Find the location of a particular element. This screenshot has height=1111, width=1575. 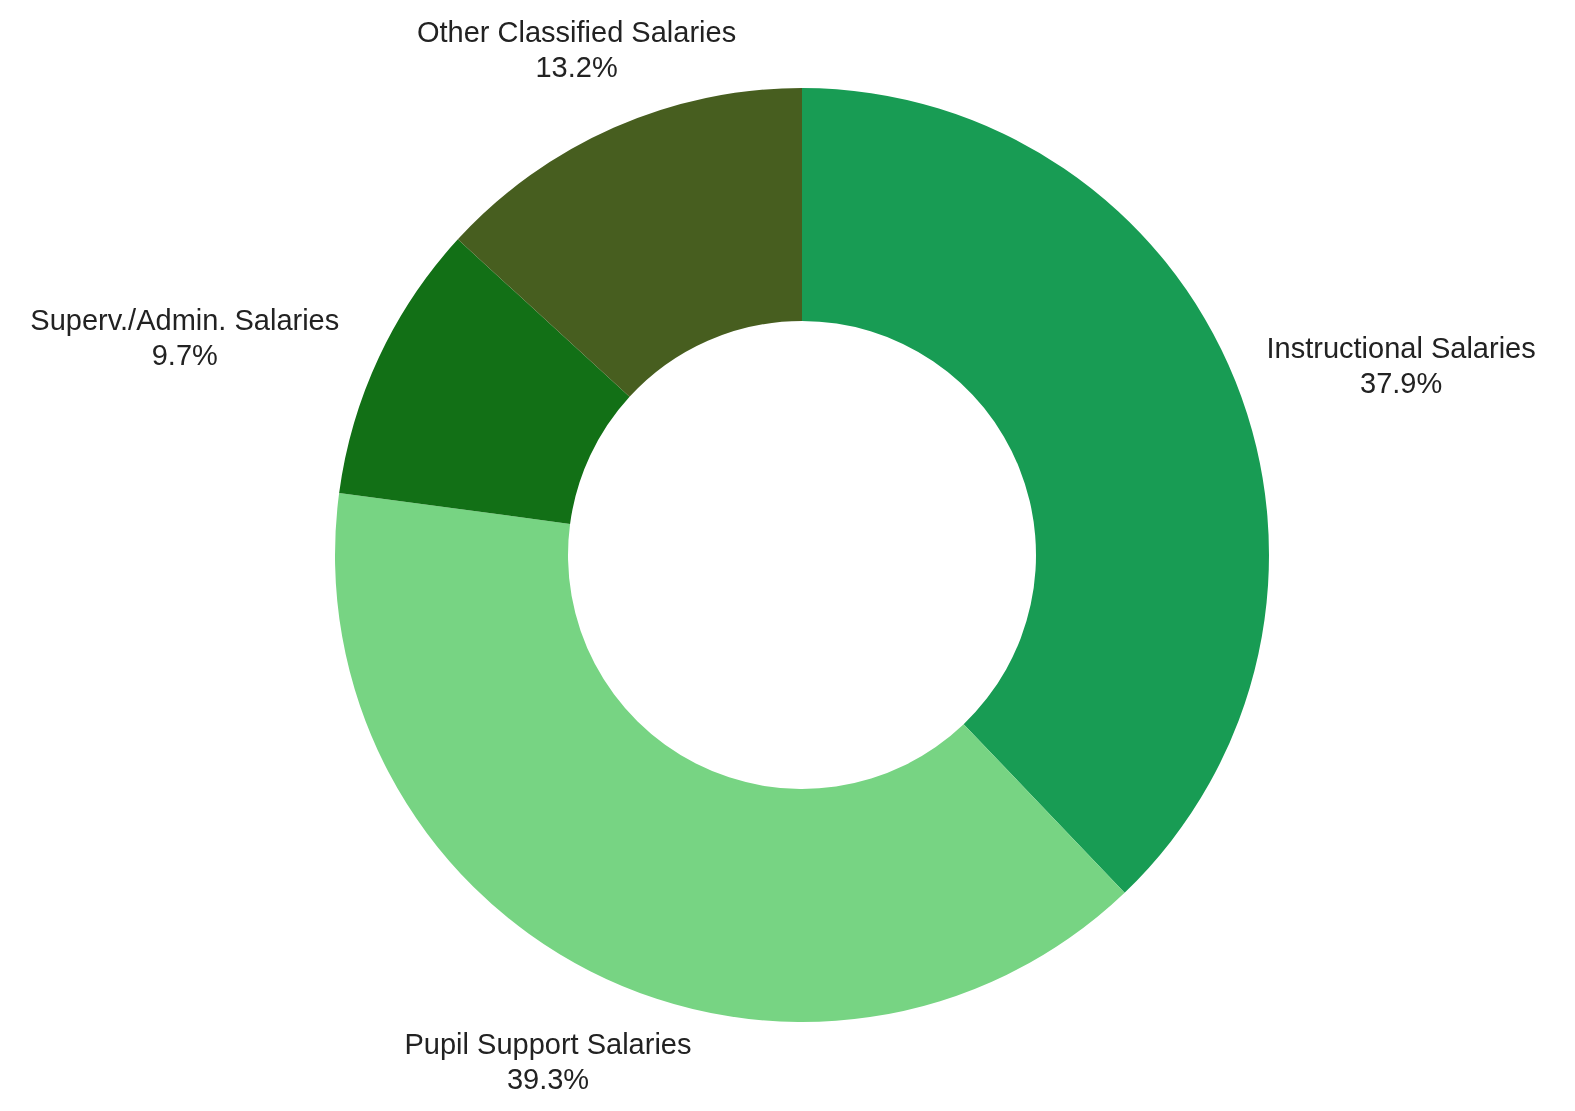

data-label: 9.7% is located at coordinates (184, 355).